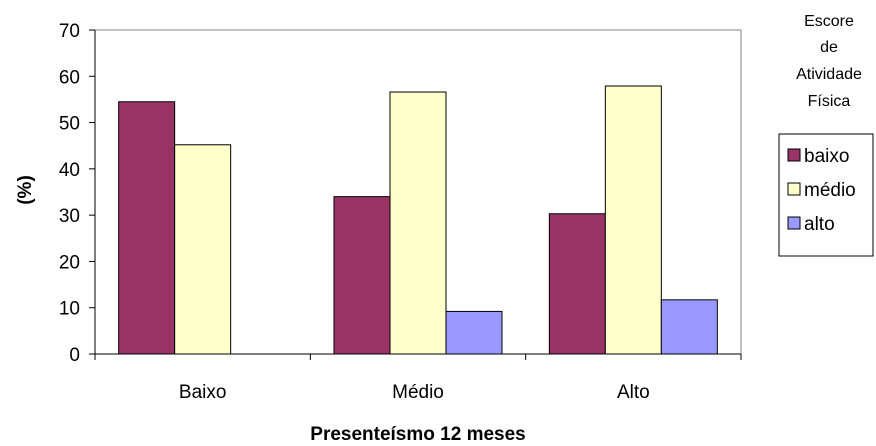  Describe the element at coordinates (829, 47) in the screenshot. I see `legend-title-line: de` at that location.